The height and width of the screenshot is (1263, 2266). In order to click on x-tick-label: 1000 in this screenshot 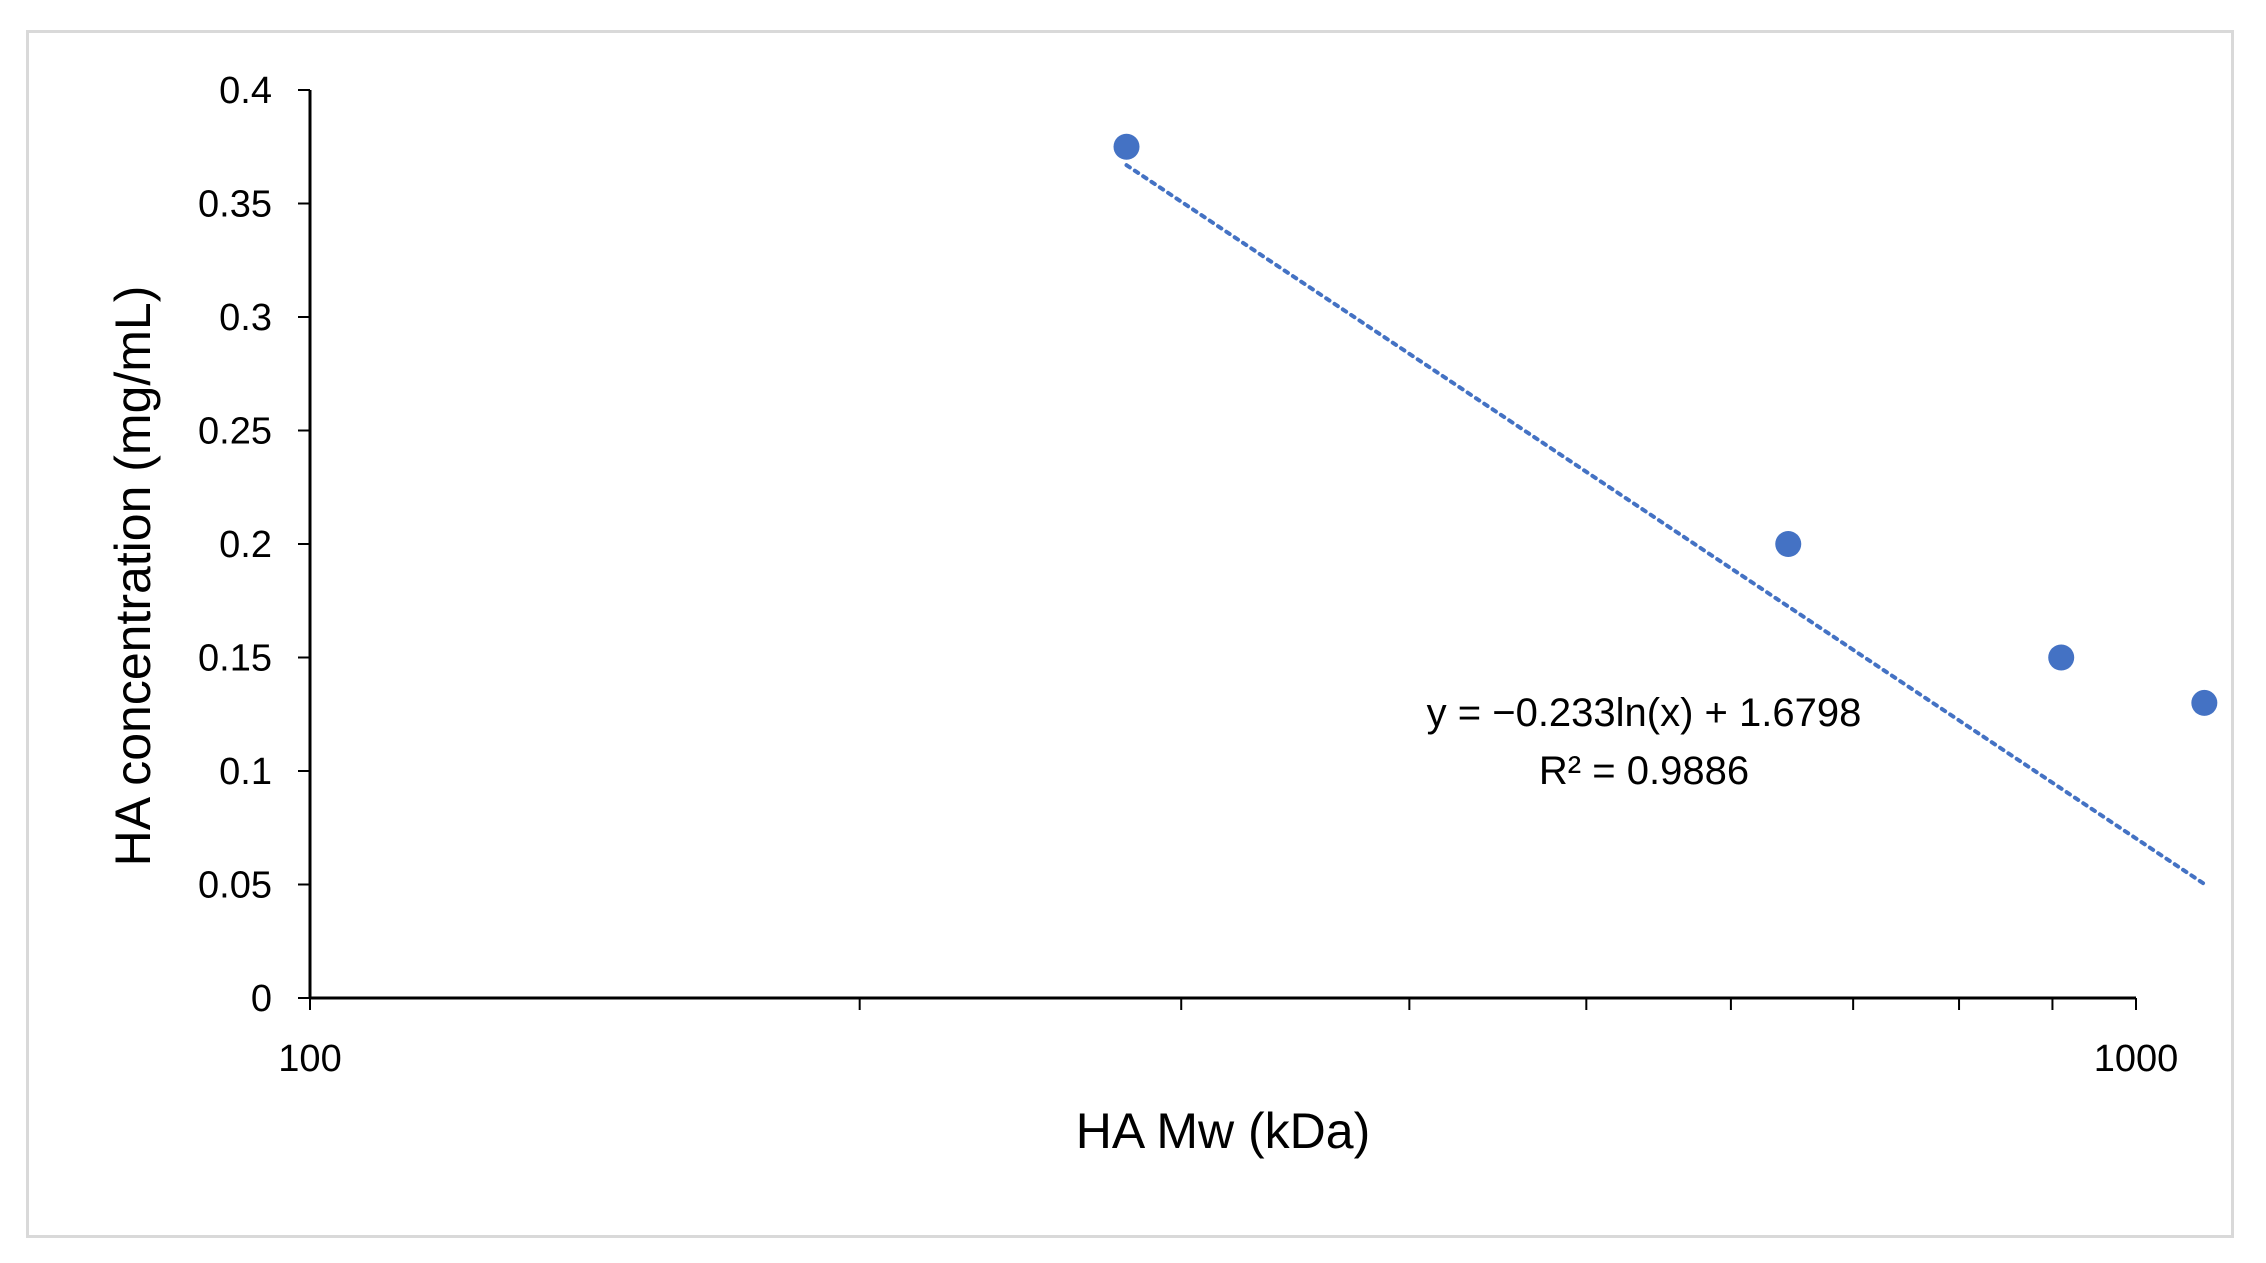, I will do `click(2136, 1059)`.